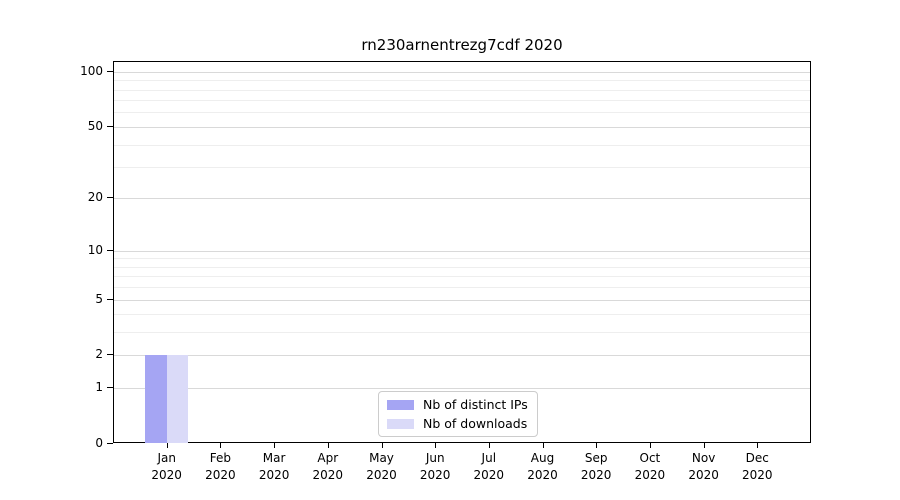 This screenshot has width=900, height=500. What do you see at coordinates (475, 423) in the screenshot?
I see `legend-label-downloads: Nb of downloads` at bounding box center [475, 423].